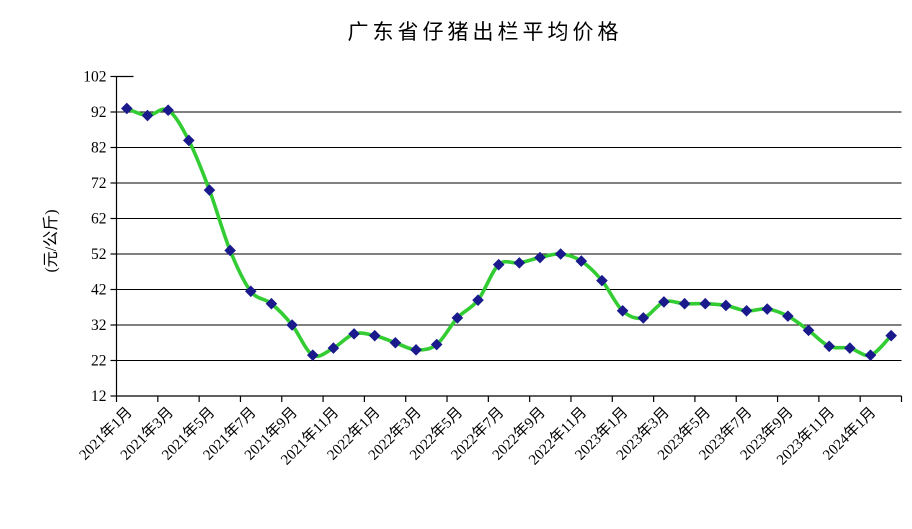 The height and width of the screenshot is (529, 912). I want to click on y-tick-label: 42, so click(99, 290).